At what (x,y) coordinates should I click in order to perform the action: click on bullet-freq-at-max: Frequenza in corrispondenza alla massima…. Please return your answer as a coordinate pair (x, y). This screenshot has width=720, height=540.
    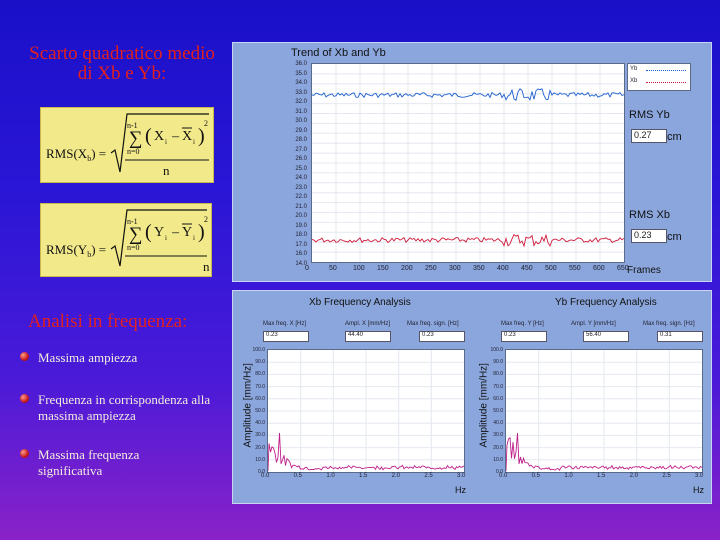
    Looking at the image, I should click on (124, 407).